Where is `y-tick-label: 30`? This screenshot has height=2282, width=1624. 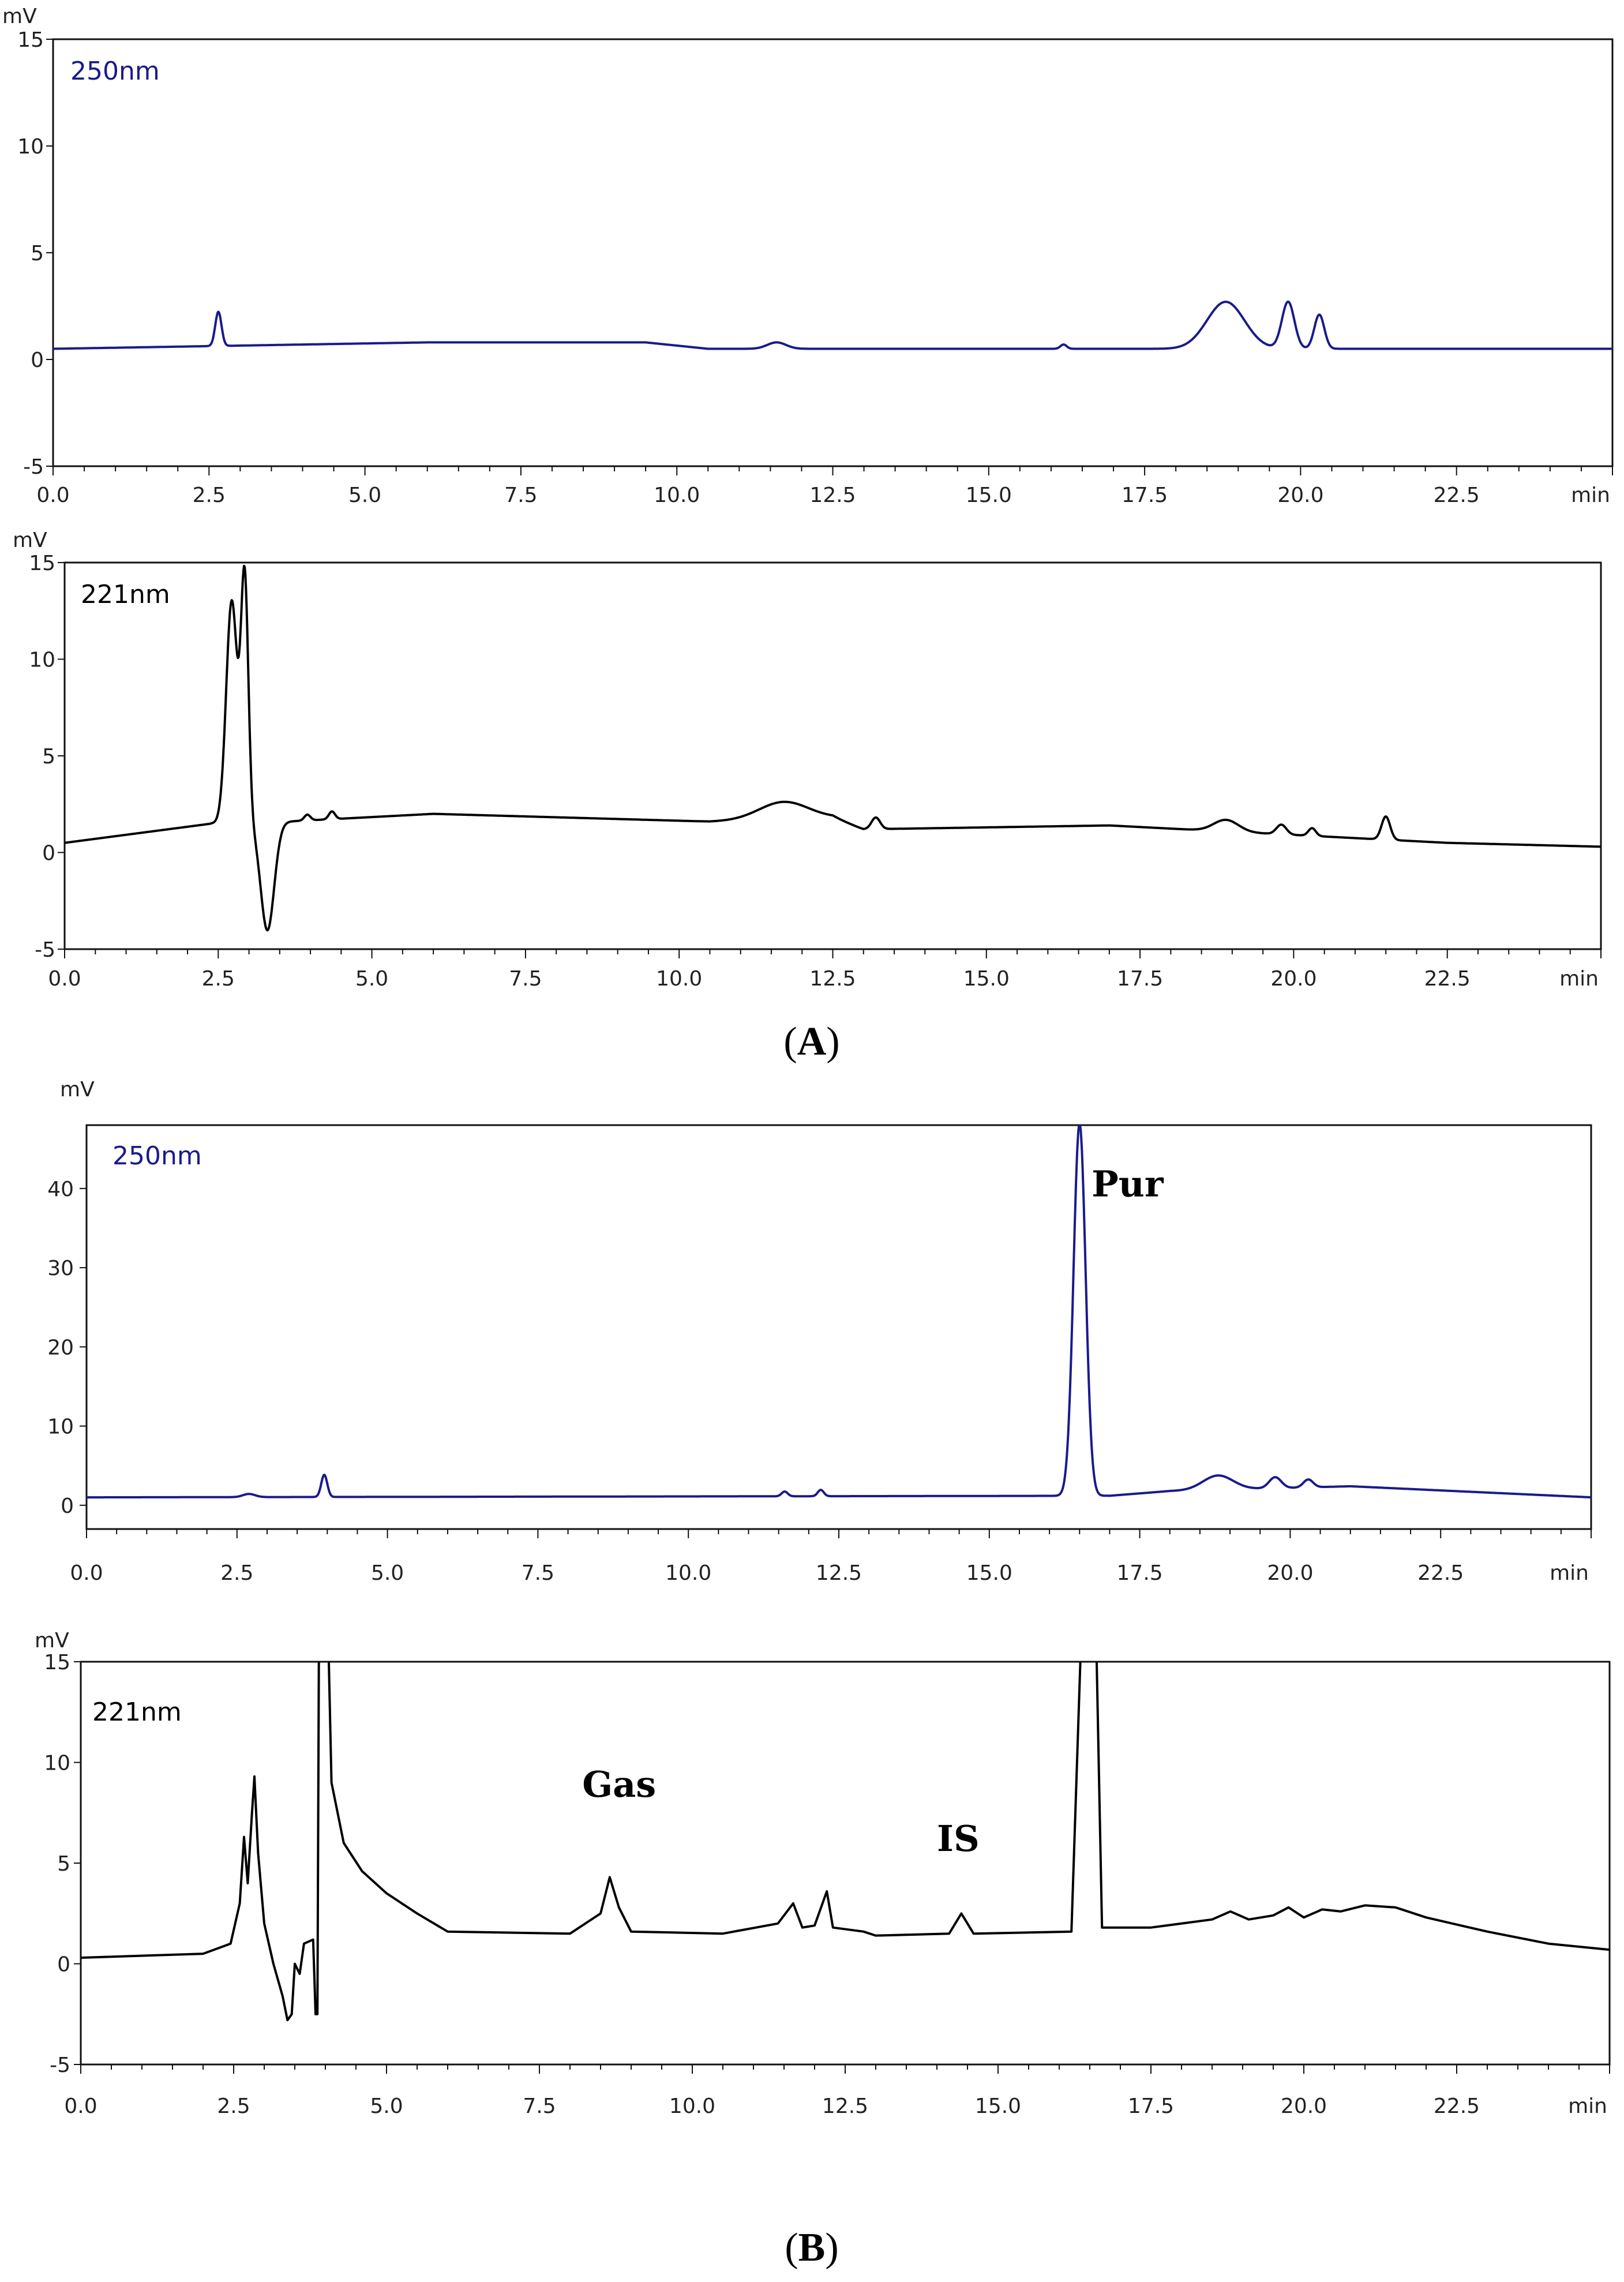
y-tick-label: 30 is located at coordinates (60, 1268).